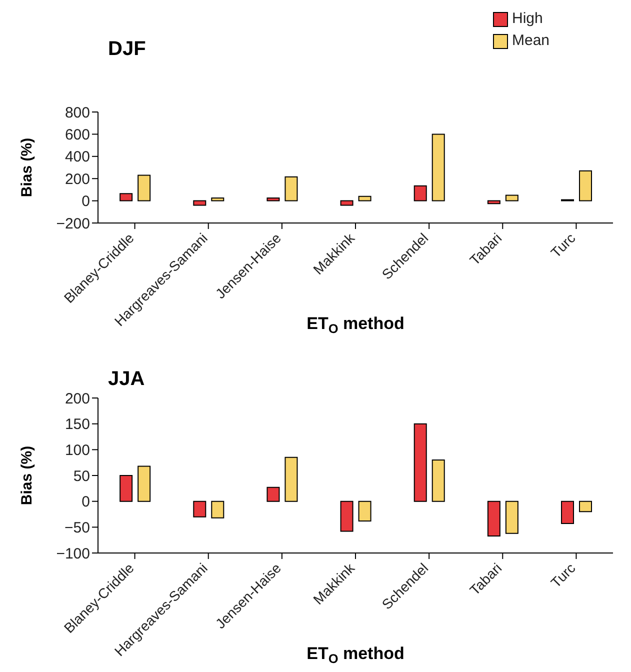 Image resolution: width=631 pixels, height=672 pixels. I want to click on y-tick-label: 100, so click(77, 450).